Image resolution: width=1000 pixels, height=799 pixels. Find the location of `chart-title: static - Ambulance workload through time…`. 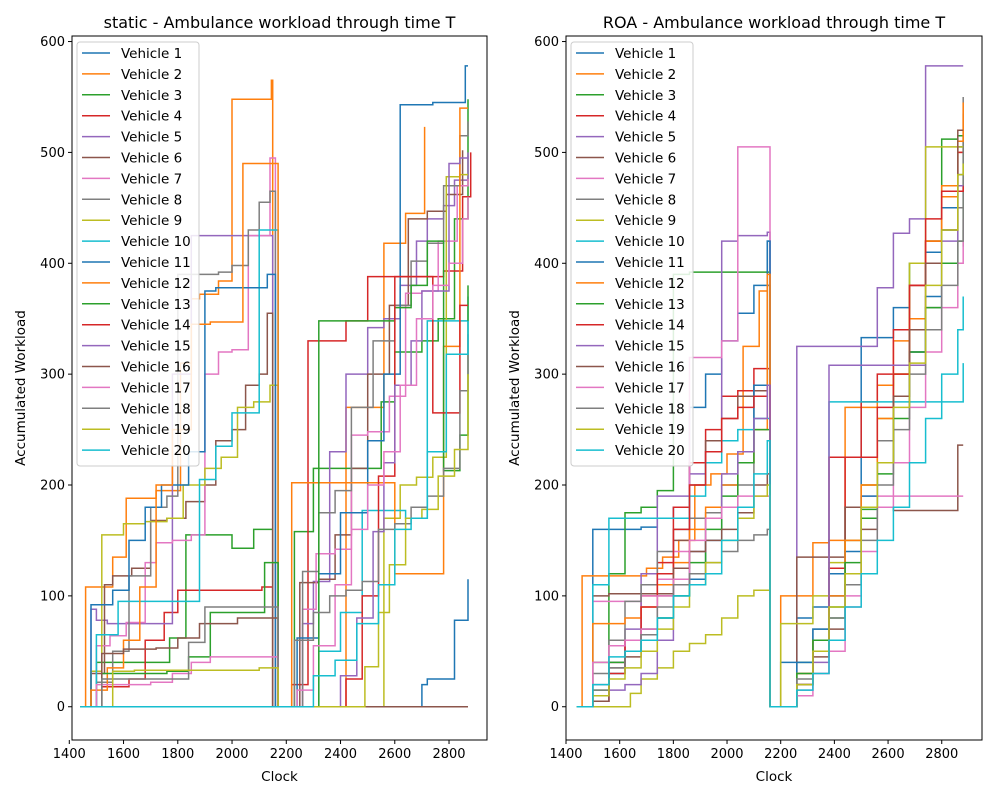

chart-title: static - Ambulance workload through time… is located at coordinates (280, 22).